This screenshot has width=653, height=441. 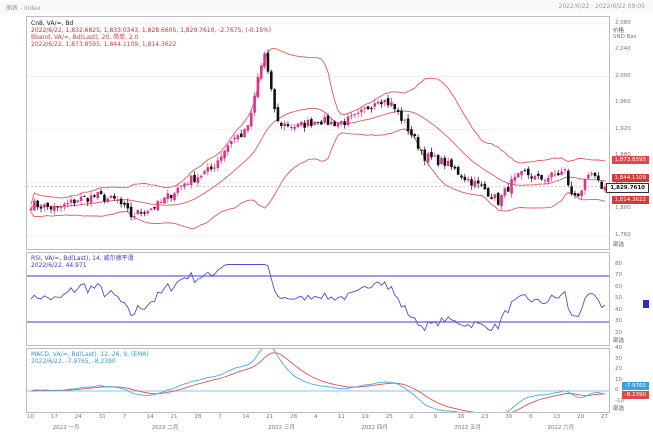 What do you see at coordinates (618, 358) in the screenshot?
I see `macd-tick-label: 30` at bounding box center [618, 358].